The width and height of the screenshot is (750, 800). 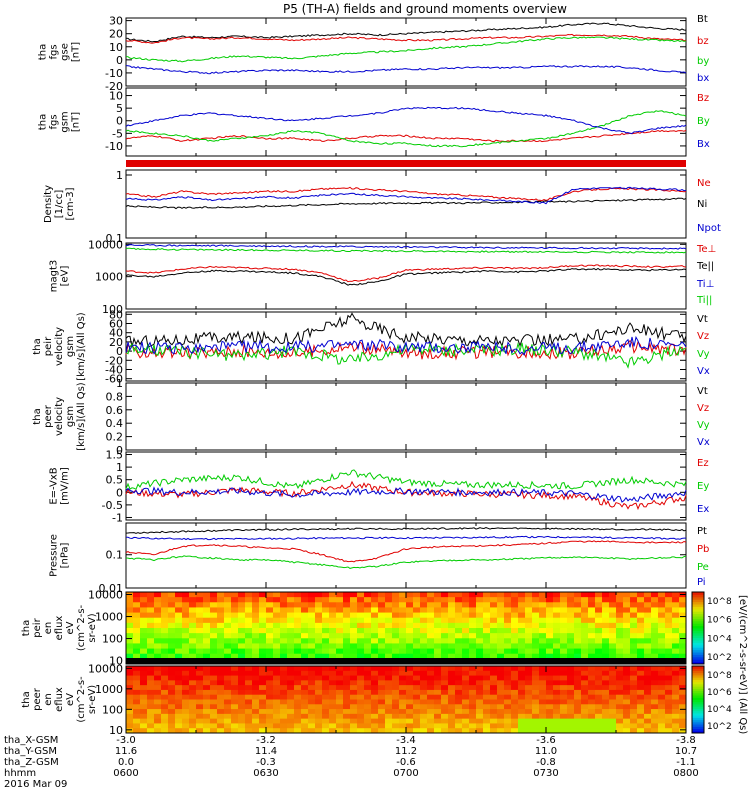 What do you see at coordinates (406, 494) in the screenshot?
I see `series-line-Ex` at bounding box center [406, 494].